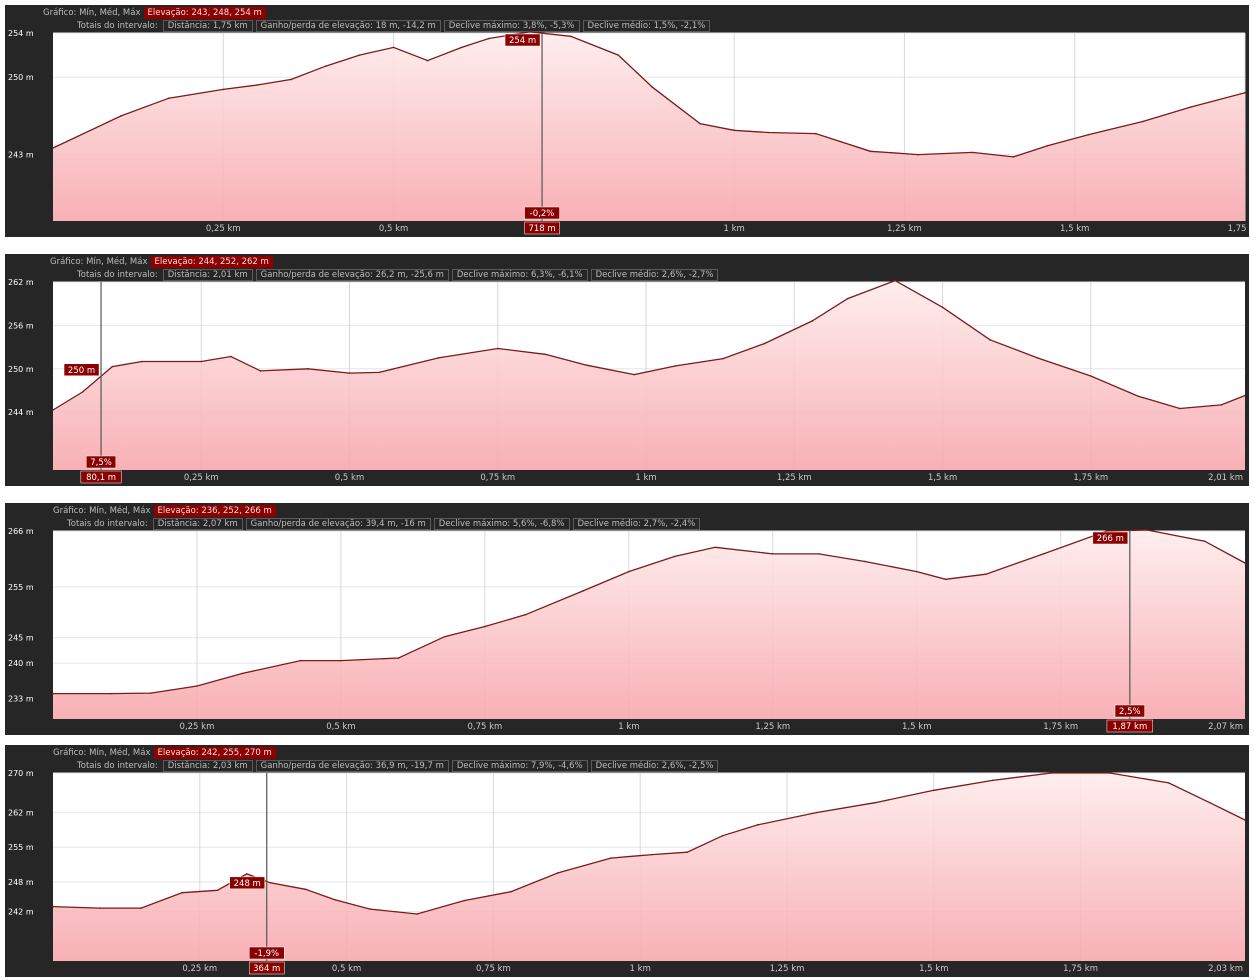 The height and width of the screenshot is (980, 1254). What do you see at coordinates (247, 884) in the screenshot?
I see `cursor-elevation-label: 248 m` at bounding box center [247, 884].